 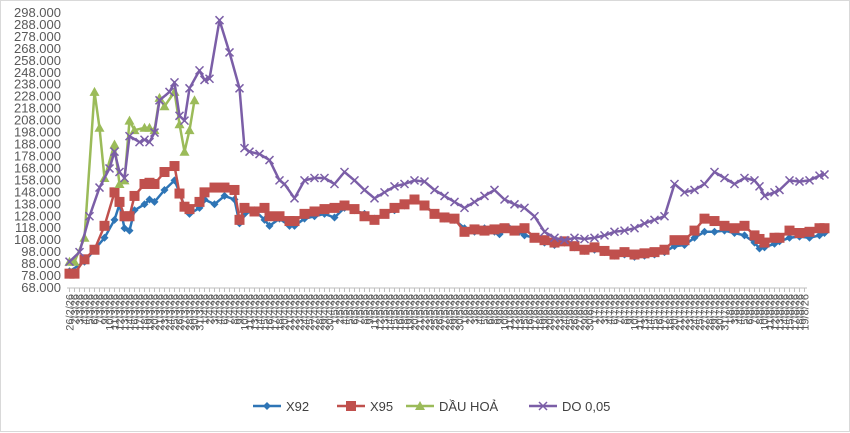 I want to click on x-tick-label: 6/7/26, so click(x=616, y=309).